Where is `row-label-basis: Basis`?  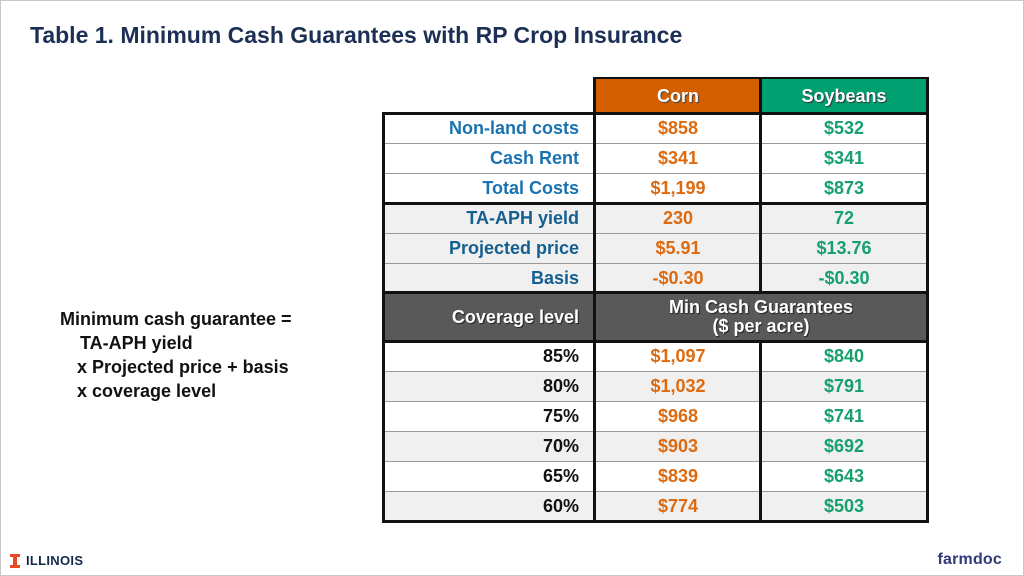
row-label-basis: Basis is located at coordinates (489, 278).